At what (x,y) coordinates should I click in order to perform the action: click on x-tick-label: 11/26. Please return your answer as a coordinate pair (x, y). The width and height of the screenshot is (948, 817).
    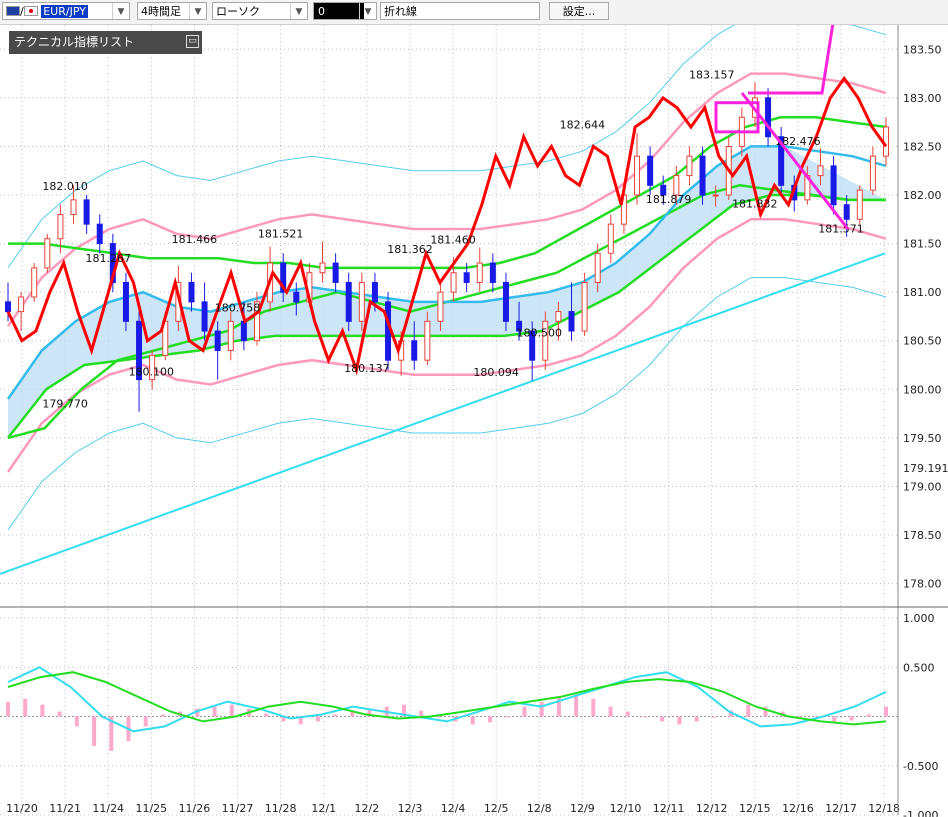
    Looking at the image, I should click on (195, 808).